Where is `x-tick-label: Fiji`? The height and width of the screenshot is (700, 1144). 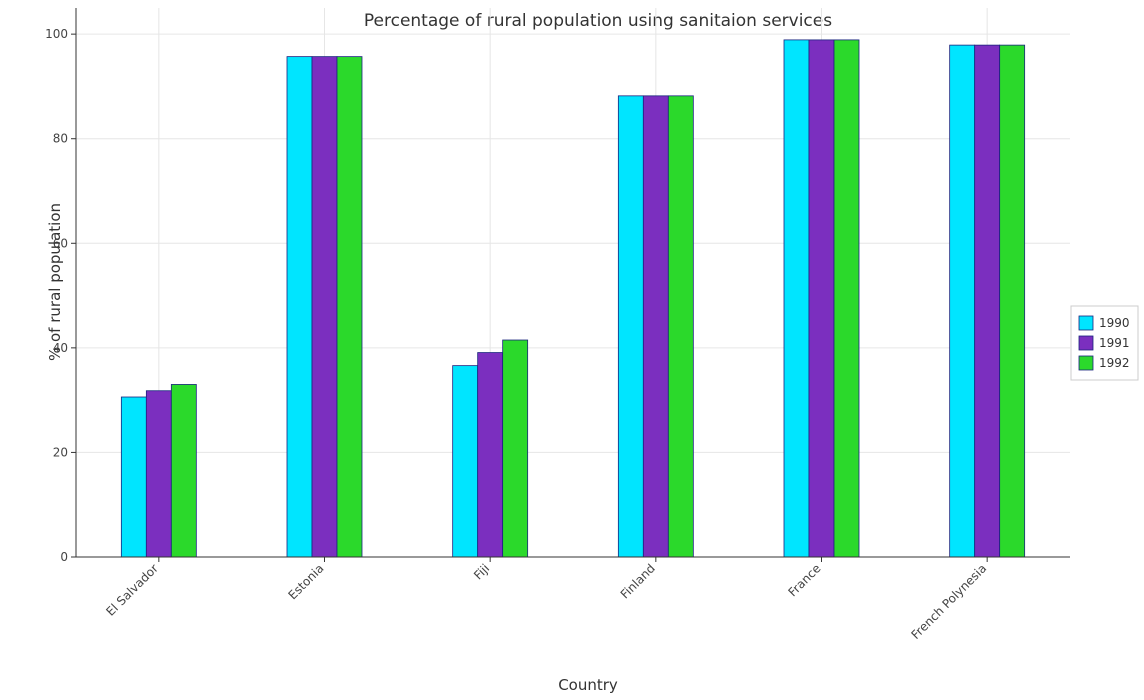 x-tick-label: Fiji is located at coordinates (481, 571).